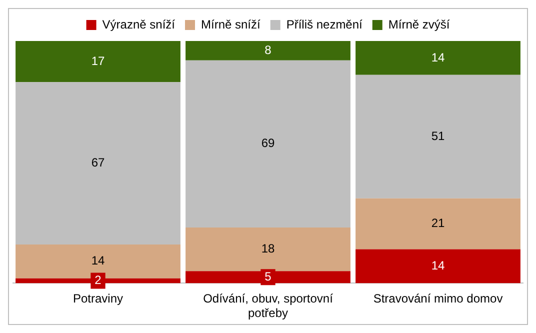 The image size is (536, 333). I want to click on data-label: 17, so click(98, 61).